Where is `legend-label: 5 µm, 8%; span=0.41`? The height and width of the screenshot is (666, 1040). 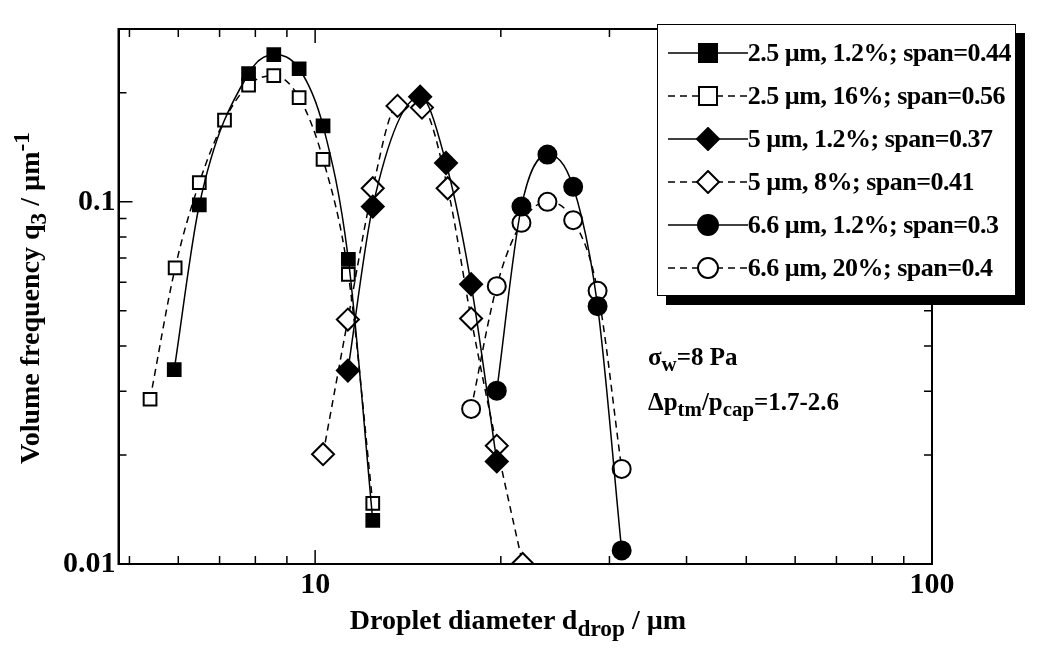
legend-label: 5 µm, 8%; span=0.41 is located at coordinates (860, 181).